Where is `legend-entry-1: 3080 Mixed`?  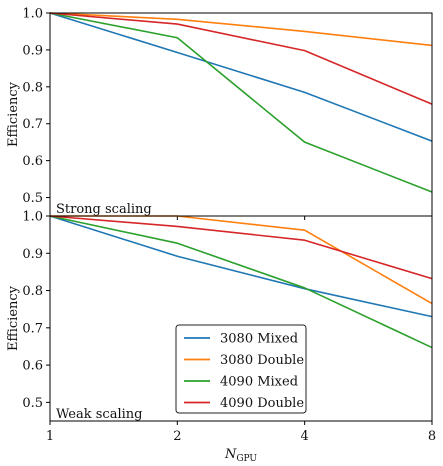 legend-entry-1: 3080 Mixed is located at coordinates (259, 339).